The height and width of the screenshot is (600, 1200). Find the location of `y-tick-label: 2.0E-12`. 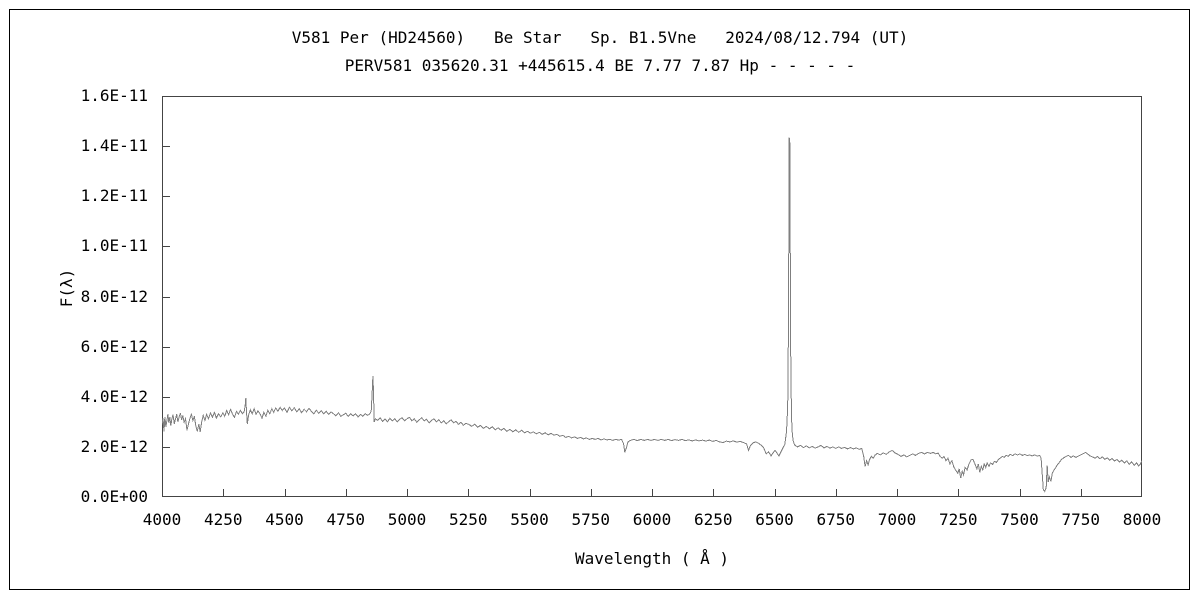

y-tick-label: 2.0E-12 is located at coordinates (114, 446).